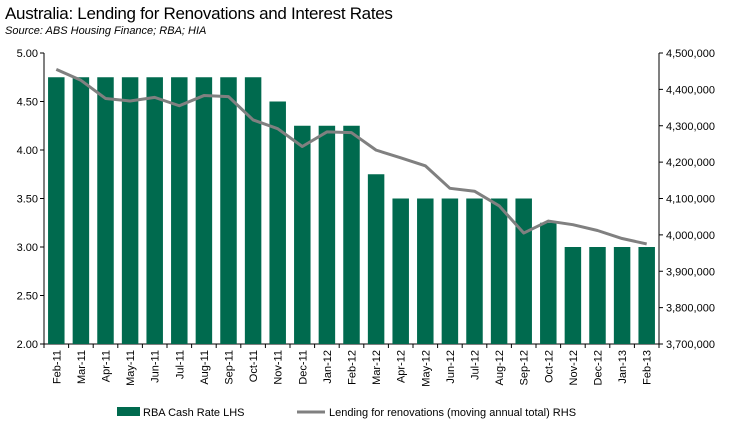  I want to click on right-tick-label: 3,800,000, so click(690, 309).